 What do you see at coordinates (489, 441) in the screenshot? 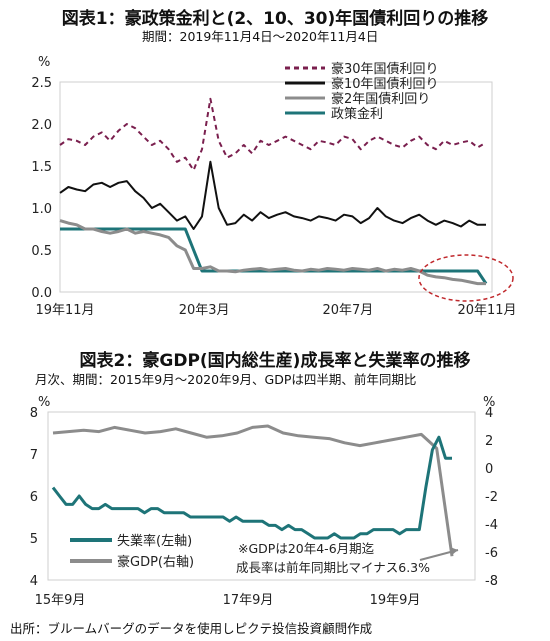
I see `chart2-y-tick-right: 2` at bounding box center [489, 441].